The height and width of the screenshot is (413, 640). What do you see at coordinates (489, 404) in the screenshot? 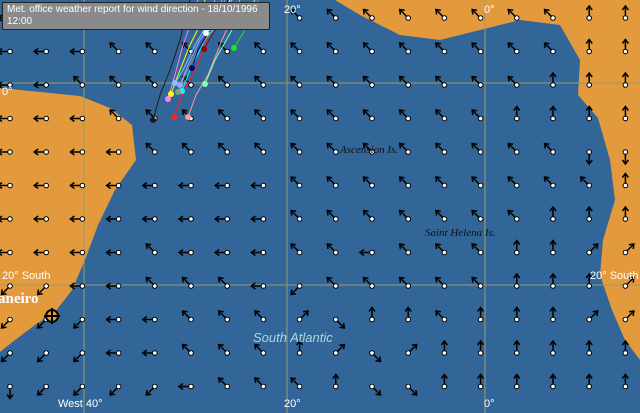
I see `label-lon-0-bottom: 0°` at bounding box center [489, 404].